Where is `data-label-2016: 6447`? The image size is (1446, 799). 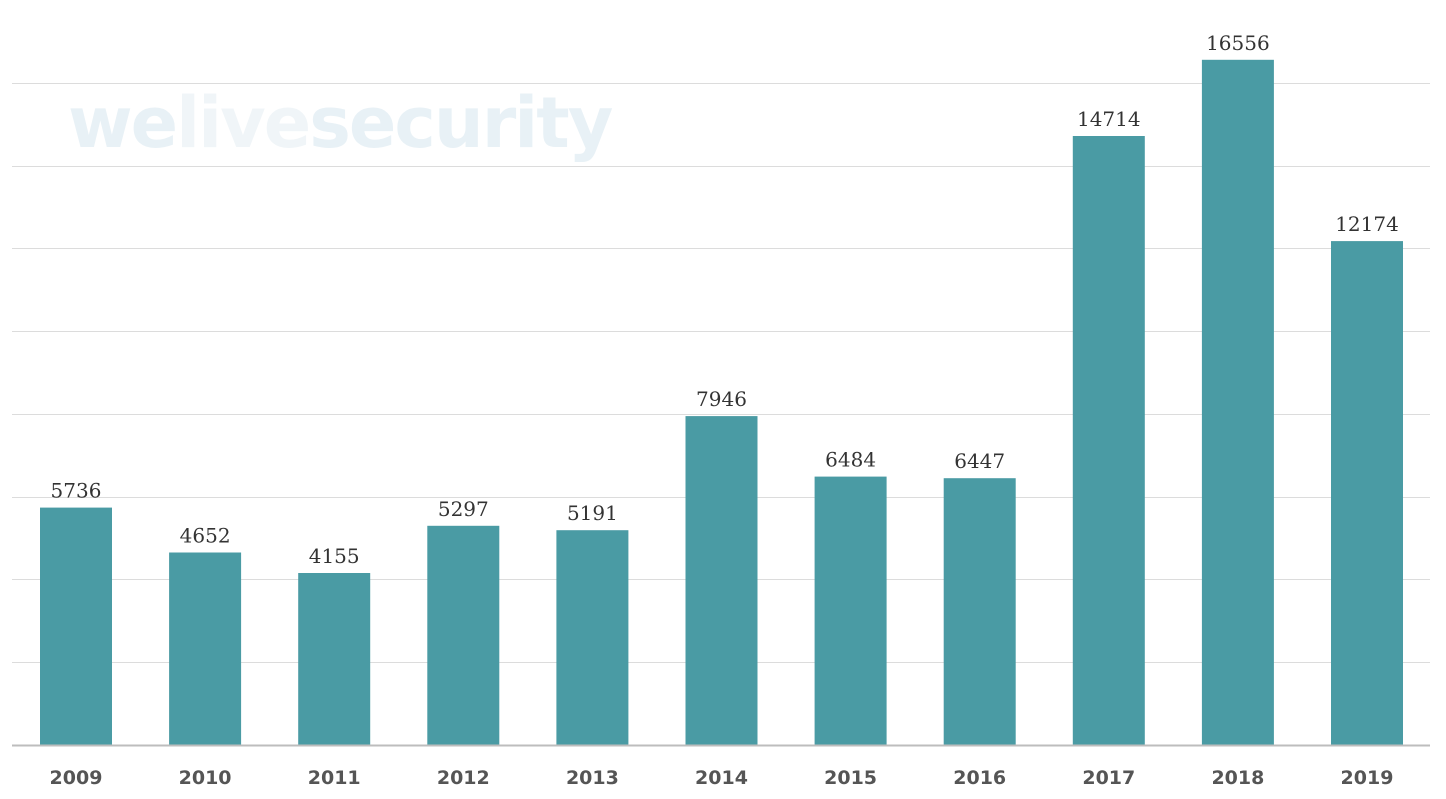
data-label-2016: 6447 is located at coordinates (979, 461).